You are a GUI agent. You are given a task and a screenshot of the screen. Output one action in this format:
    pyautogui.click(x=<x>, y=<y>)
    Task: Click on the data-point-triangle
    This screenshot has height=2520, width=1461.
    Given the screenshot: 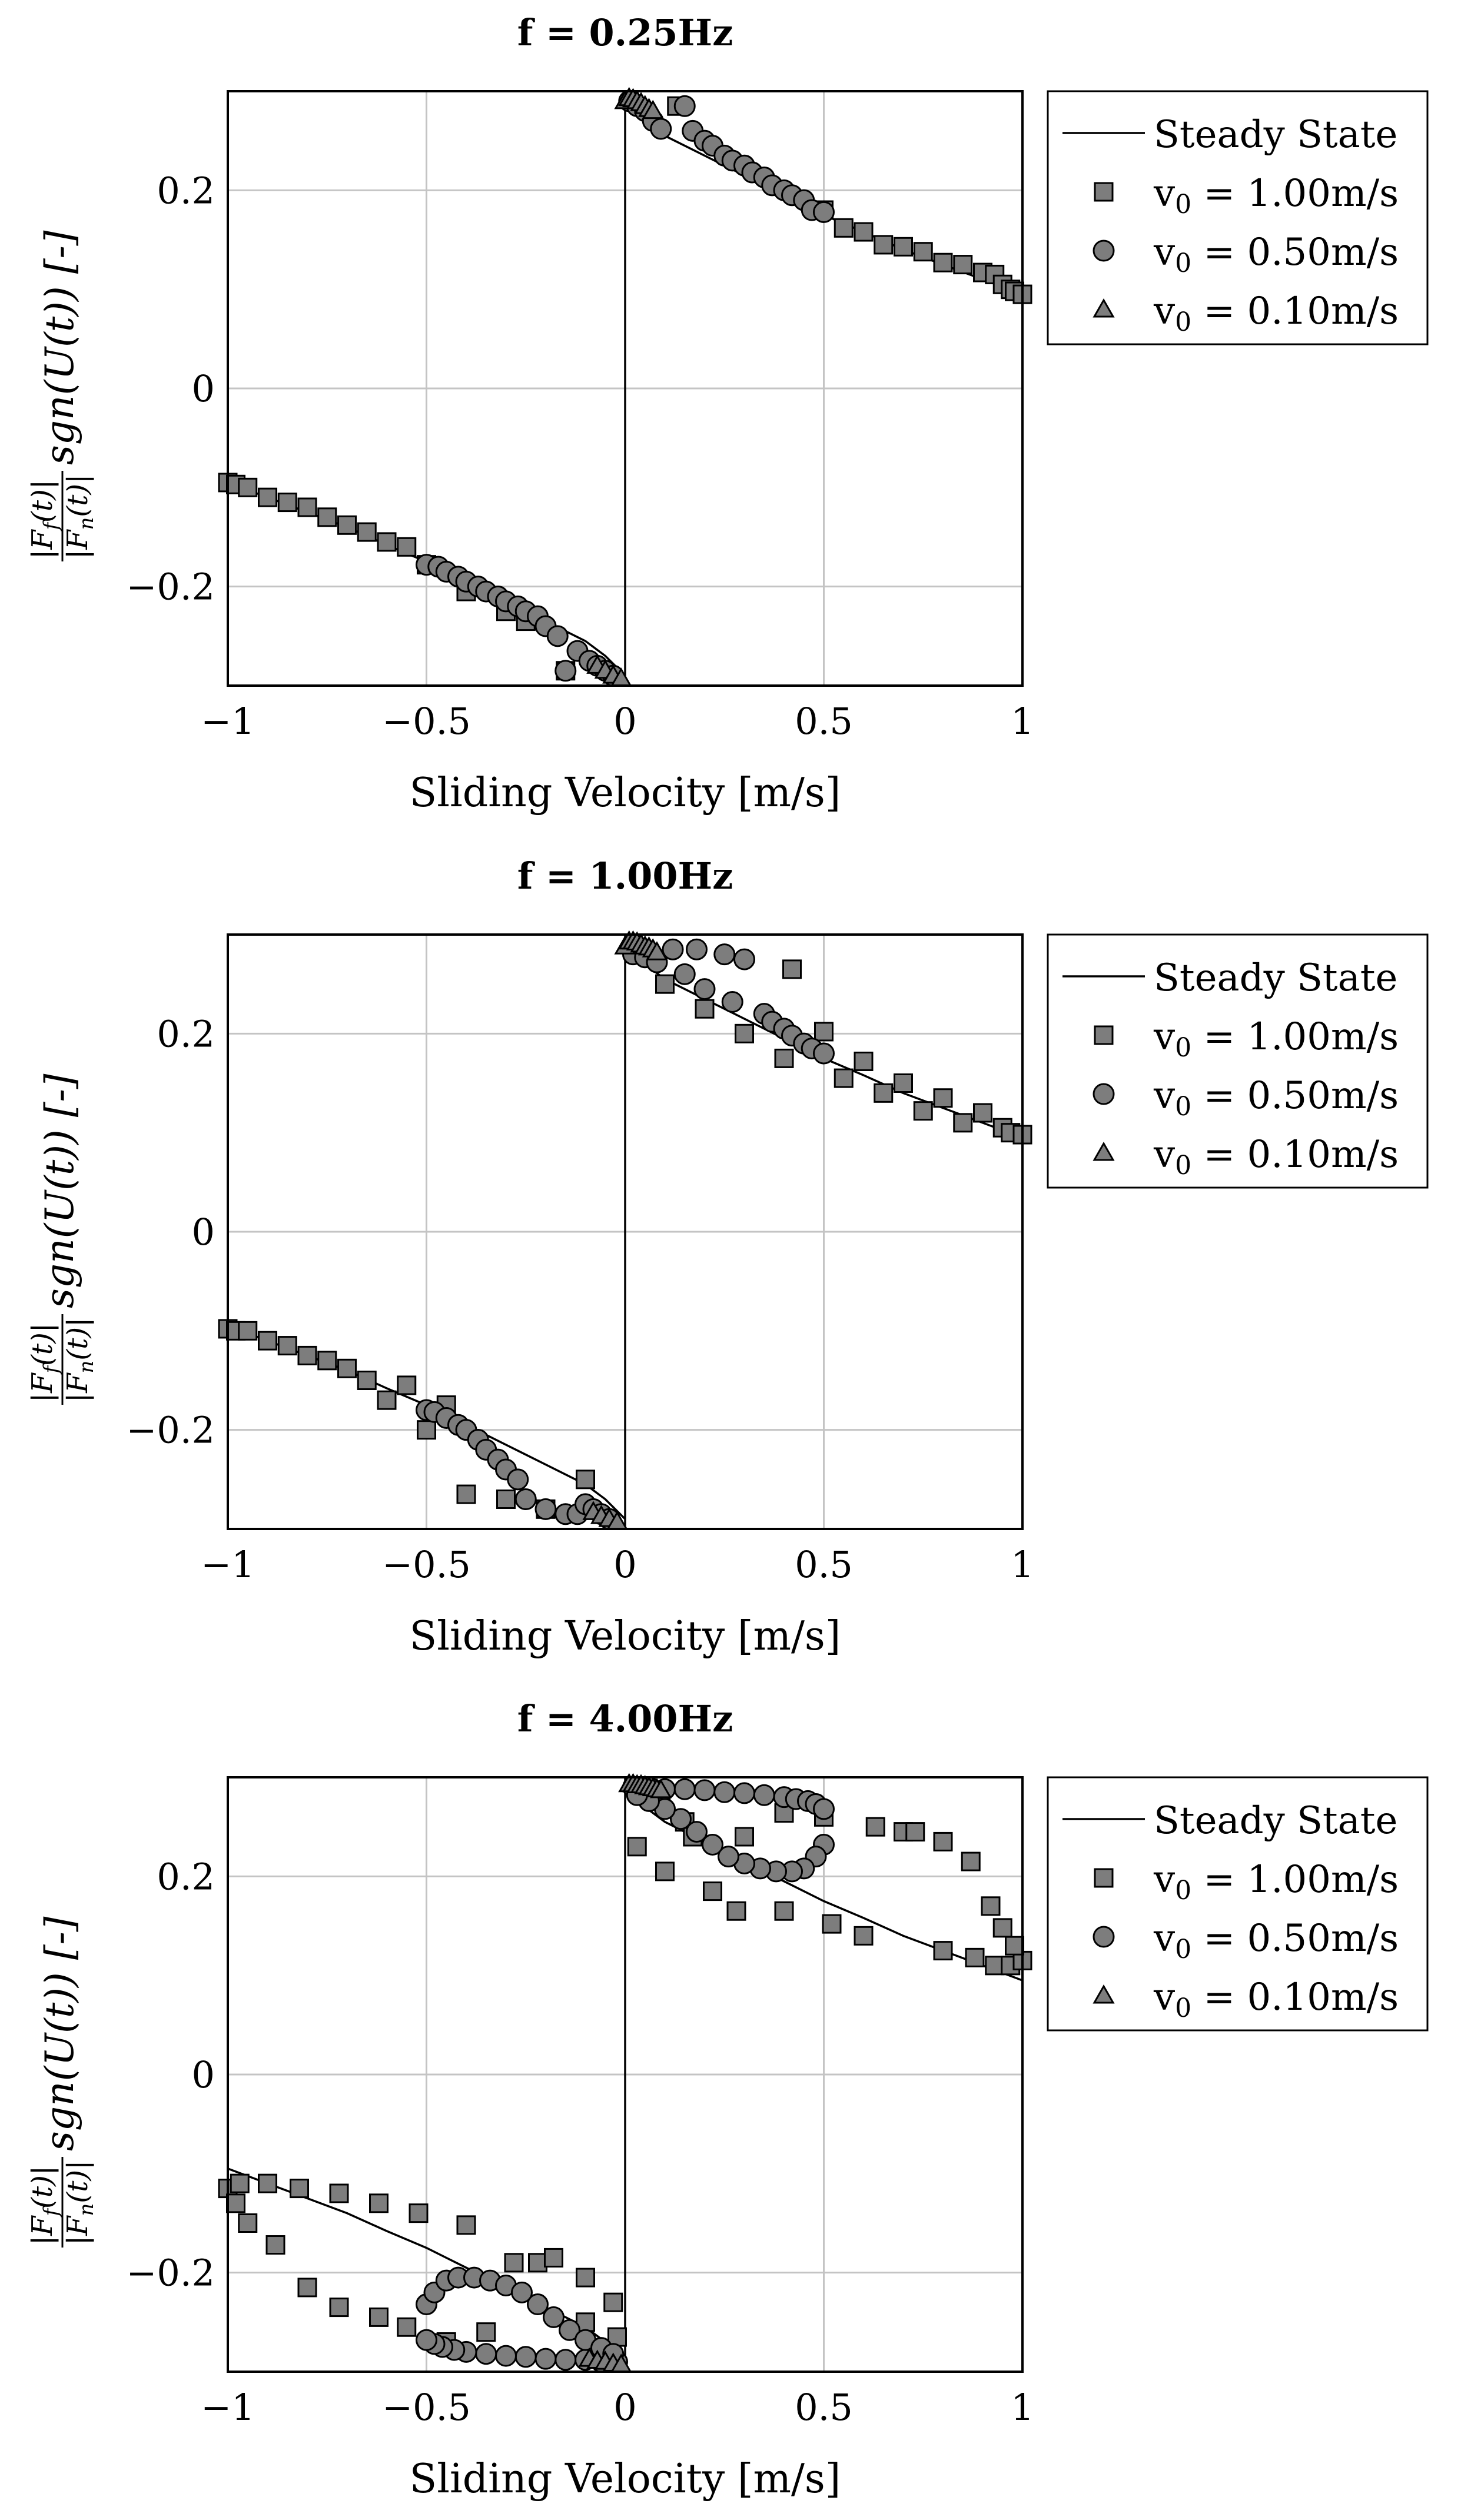 What is the action you would take?
    pyautogui.click(x=653, y=109)
    